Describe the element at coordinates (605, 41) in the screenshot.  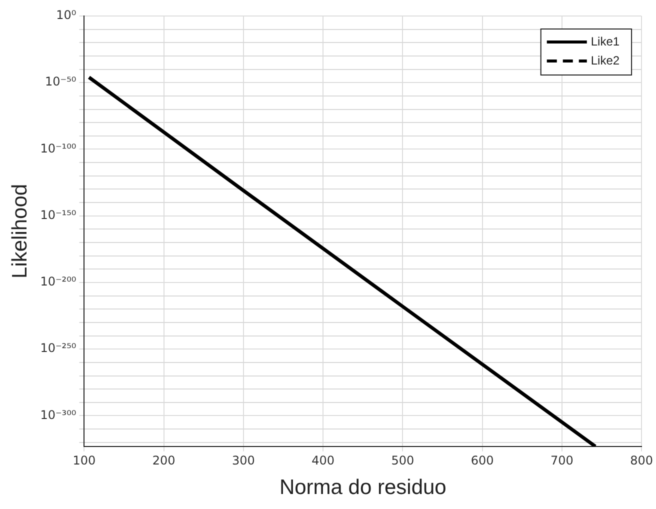
I see `legend-label: Like1` at that location.